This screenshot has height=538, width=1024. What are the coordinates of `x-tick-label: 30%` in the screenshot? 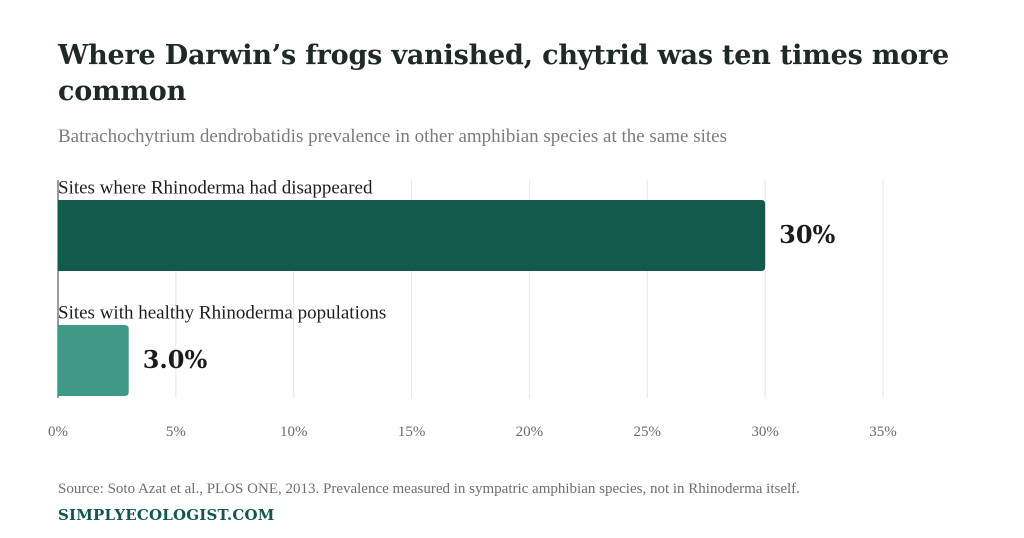 It's located at (765, 432).